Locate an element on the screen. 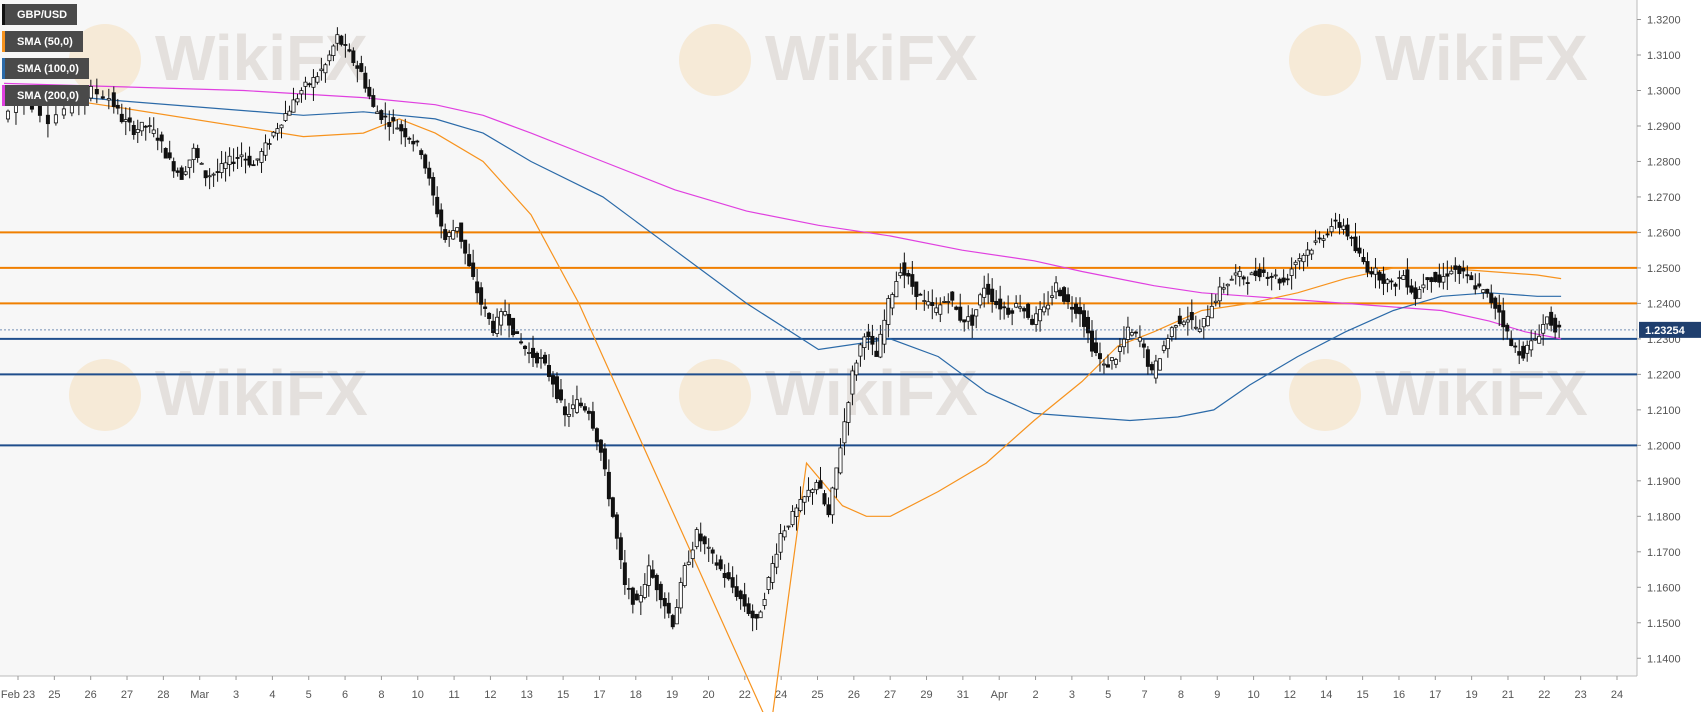 This screenshot has height=712, width=1707. y-tick-label: 1.2900 is located at coordinates (1664, 127).